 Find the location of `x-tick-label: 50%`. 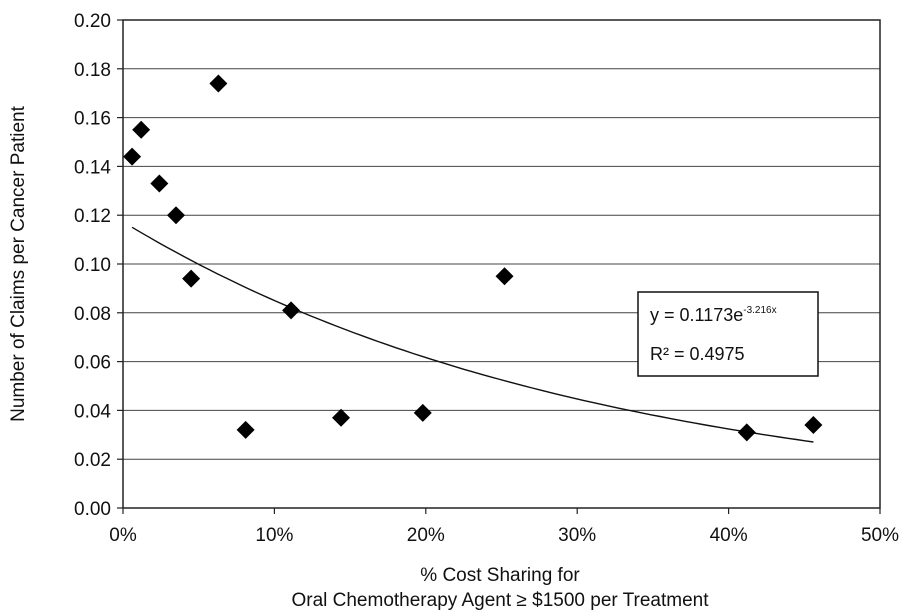

x-tick-label: 50% is located at coordinates (880, 535).